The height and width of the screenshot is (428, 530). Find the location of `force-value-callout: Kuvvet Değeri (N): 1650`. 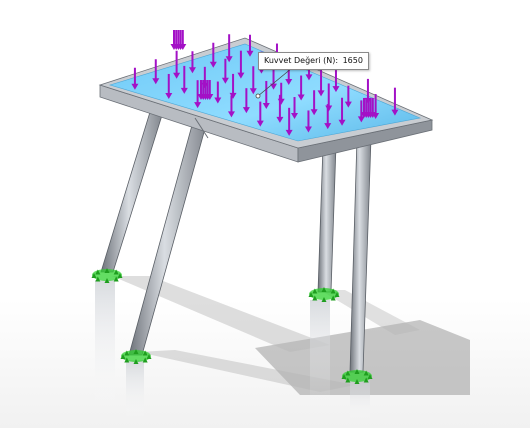

force-value-callout: Kuvvet Değeri (N): 1650 is located at coordinates (313, 61).